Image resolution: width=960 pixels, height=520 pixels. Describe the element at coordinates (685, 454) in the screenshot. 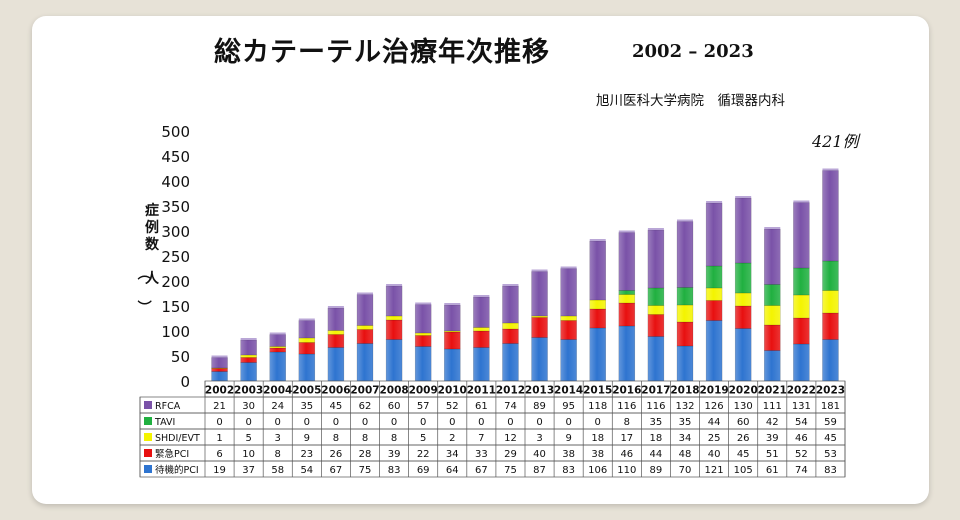

I see `table-cell: 48` at that location.